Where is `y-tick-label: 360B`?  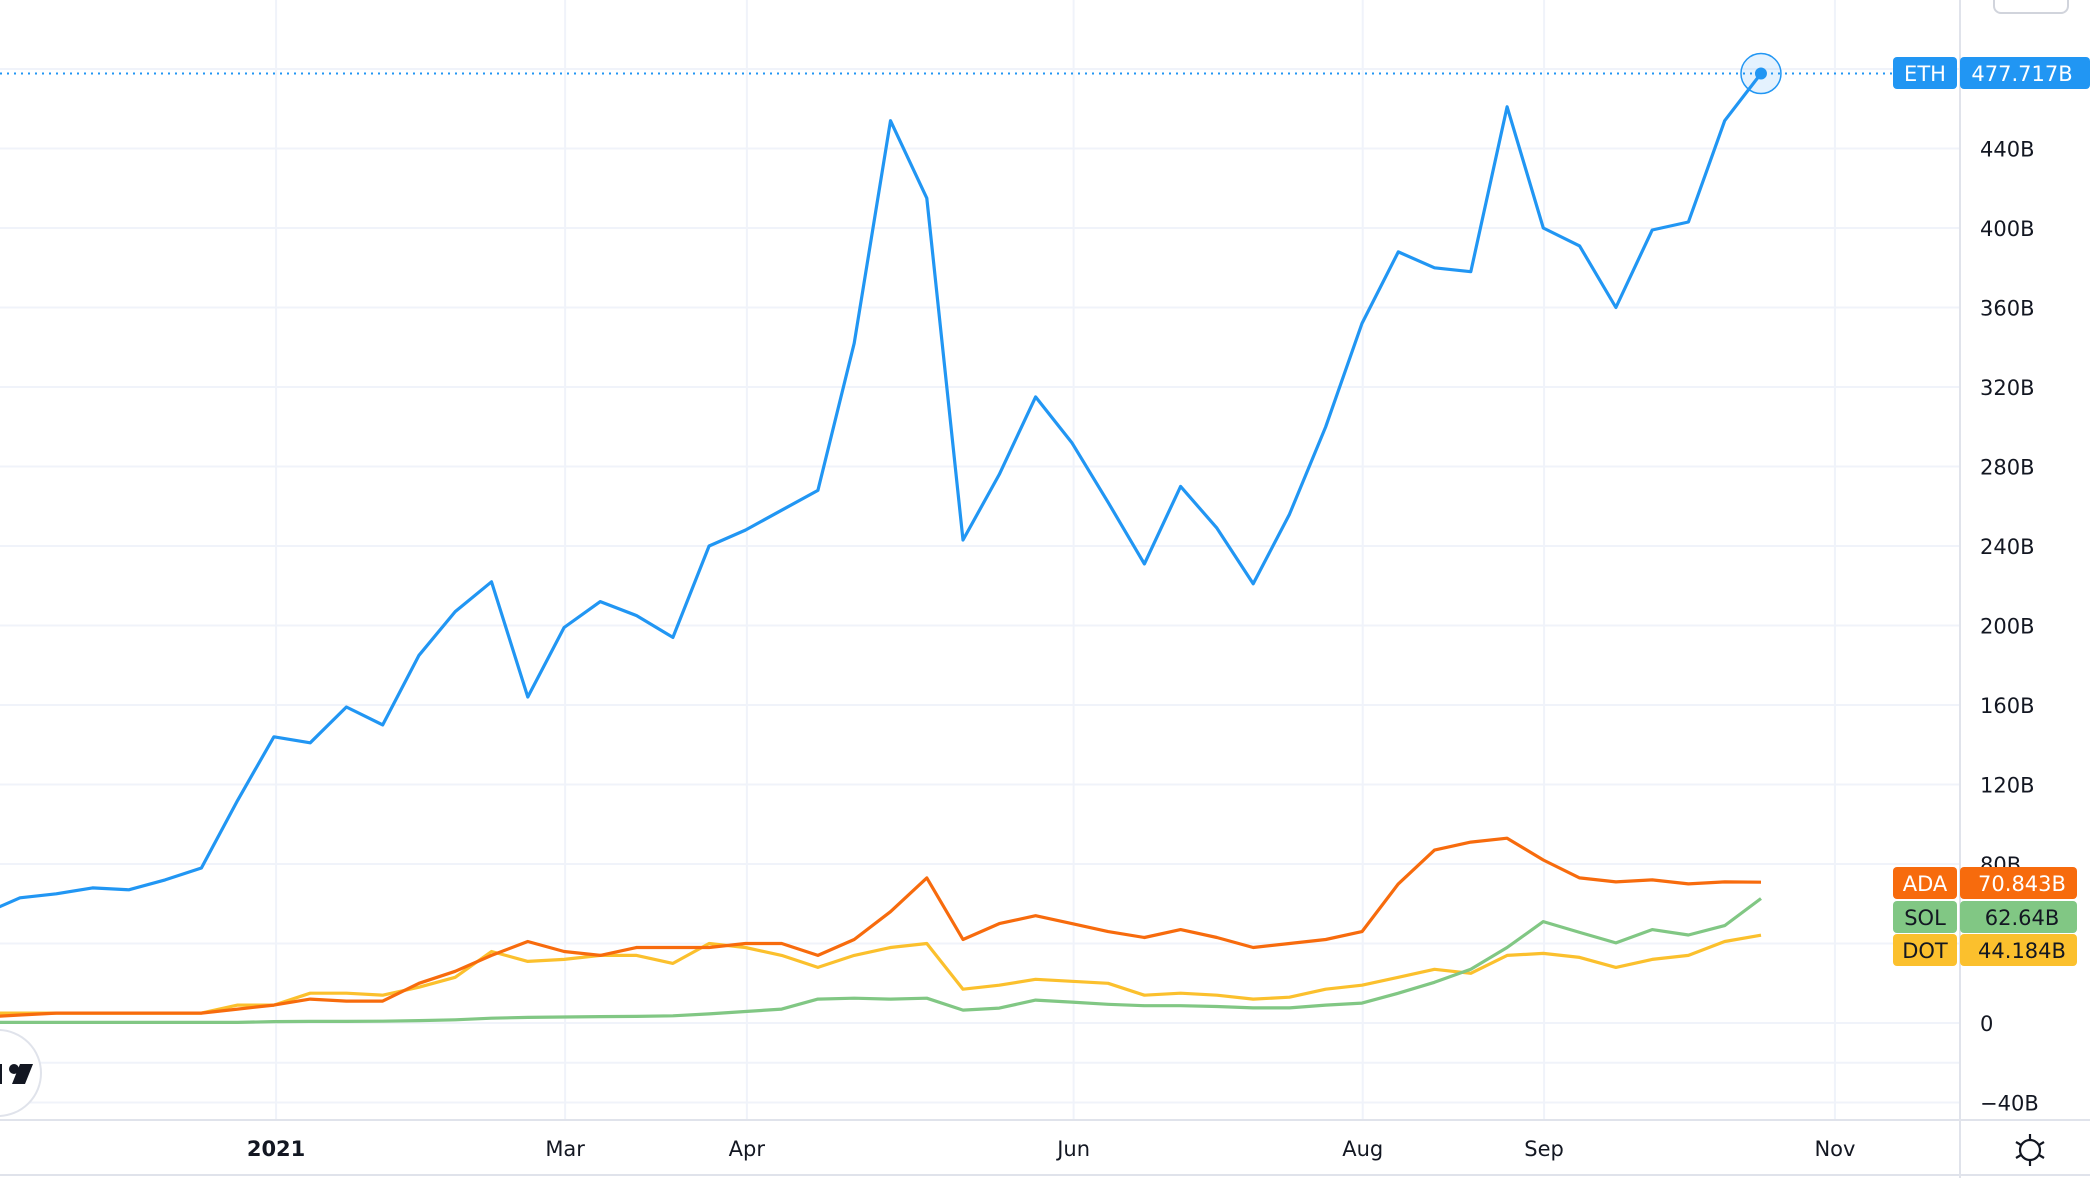 y-tick-label: 360B is located at coordinates (2007, 309).